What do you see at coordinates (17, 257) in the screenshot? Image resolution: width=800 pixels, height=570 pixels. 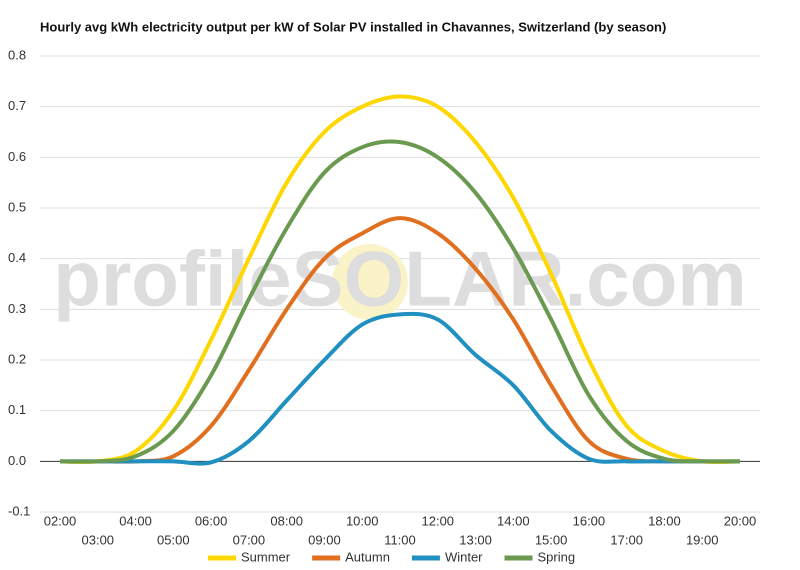 I see `y-tick-label: 0.4` at bounding box center [17, 257].